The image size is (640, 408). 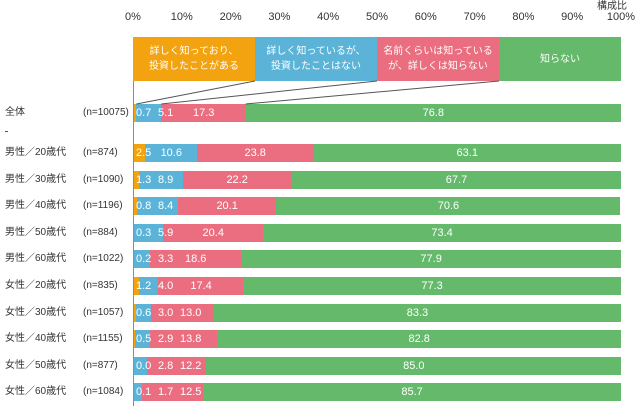 What do you see at coordinates (103, 312) in the screenshot?
I see `sample-size-label: (n=1057)` at bounding box center [103, 312].